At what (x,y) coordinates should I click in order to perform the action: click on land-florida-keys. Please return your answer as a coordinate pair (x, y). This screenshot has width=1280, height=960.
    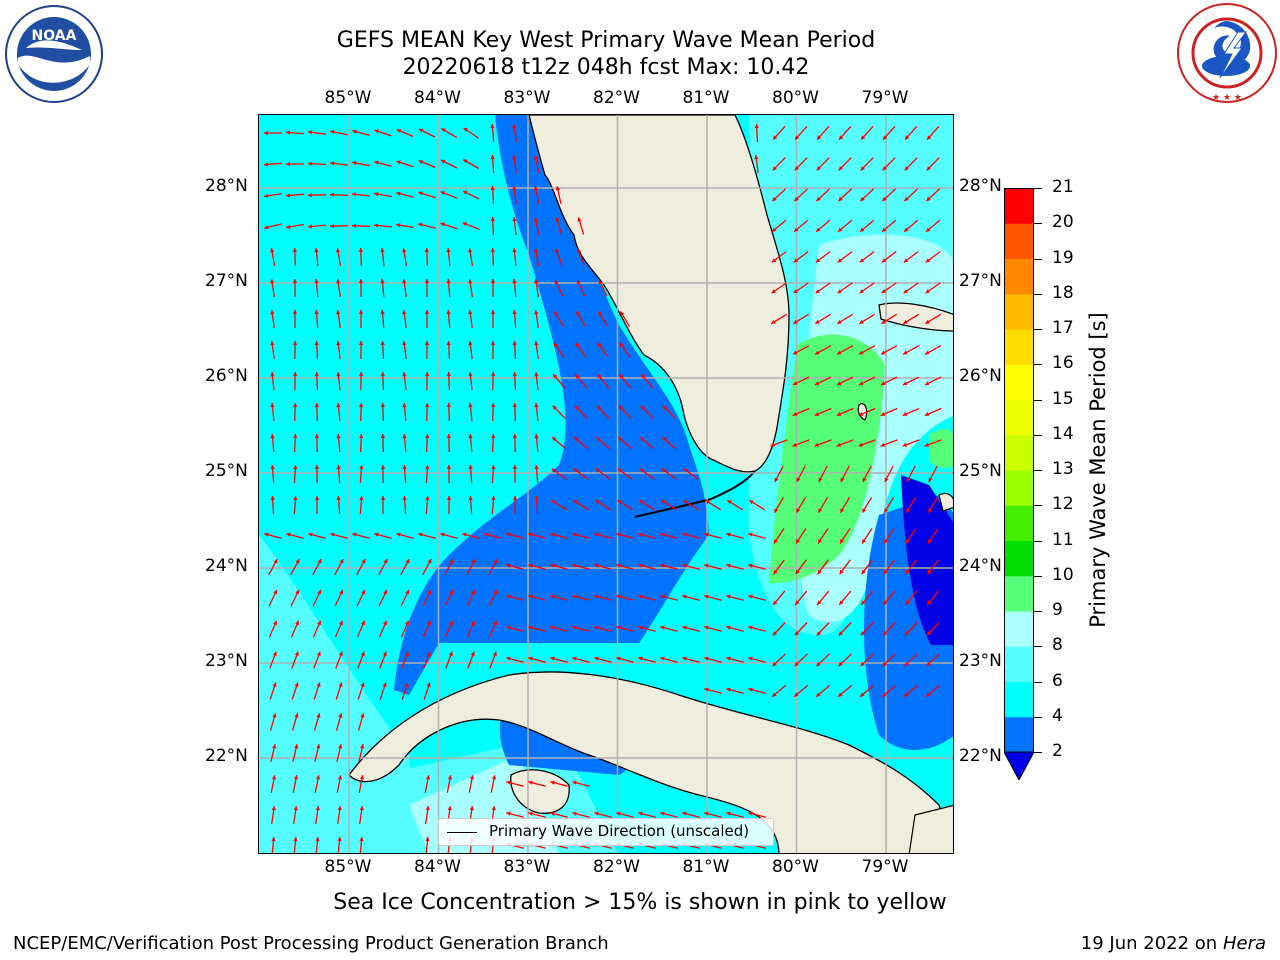
    Looking at the image, I should click on (695, 494).